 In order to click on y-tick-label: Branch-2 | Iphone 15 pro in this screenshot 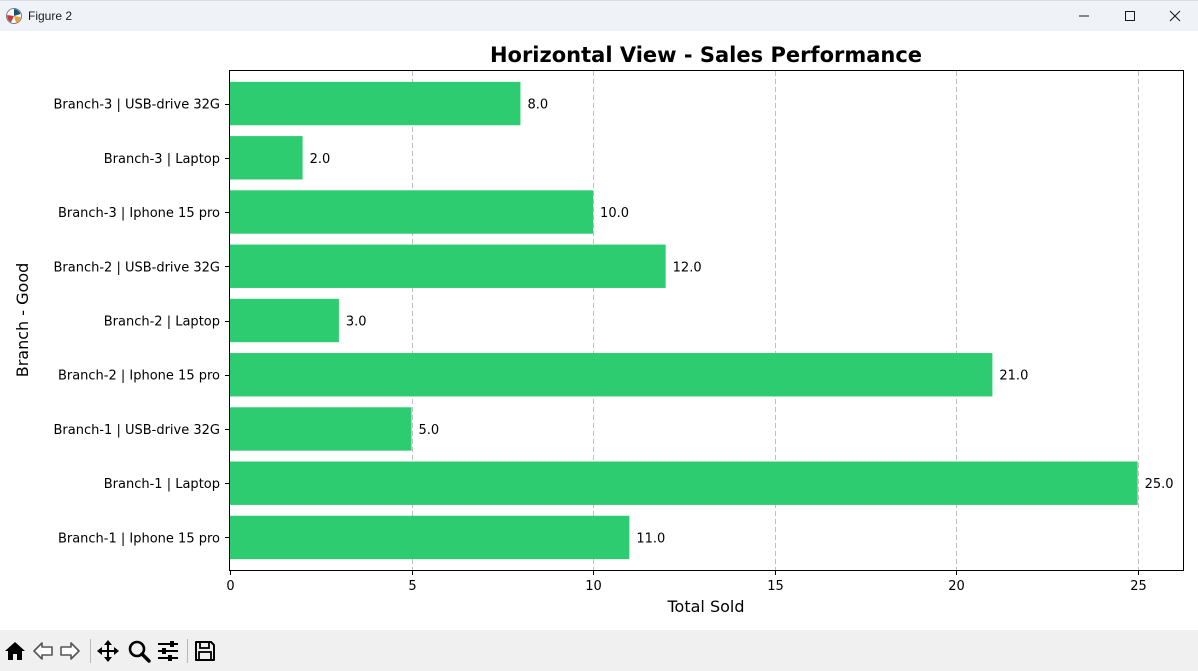, I will do `click(139, 376)`.